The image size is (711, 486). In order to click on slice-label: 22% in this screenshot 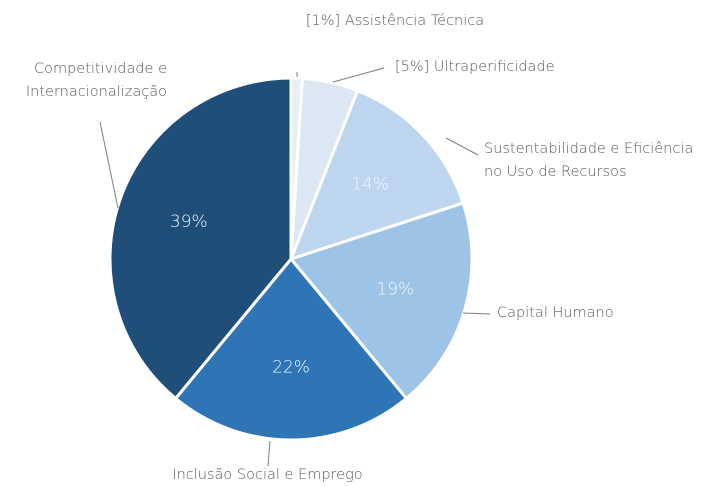, I will do `click(291, 368)`.